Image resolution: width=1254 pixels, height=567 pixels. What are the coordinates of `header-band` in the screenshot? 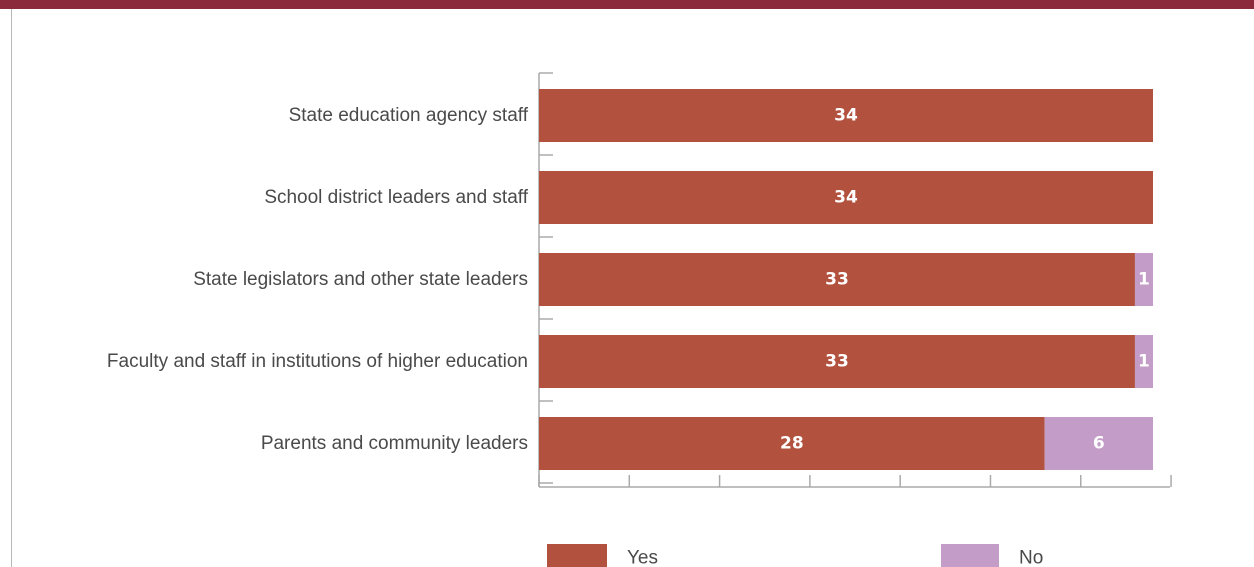 It's located at (627, 4).